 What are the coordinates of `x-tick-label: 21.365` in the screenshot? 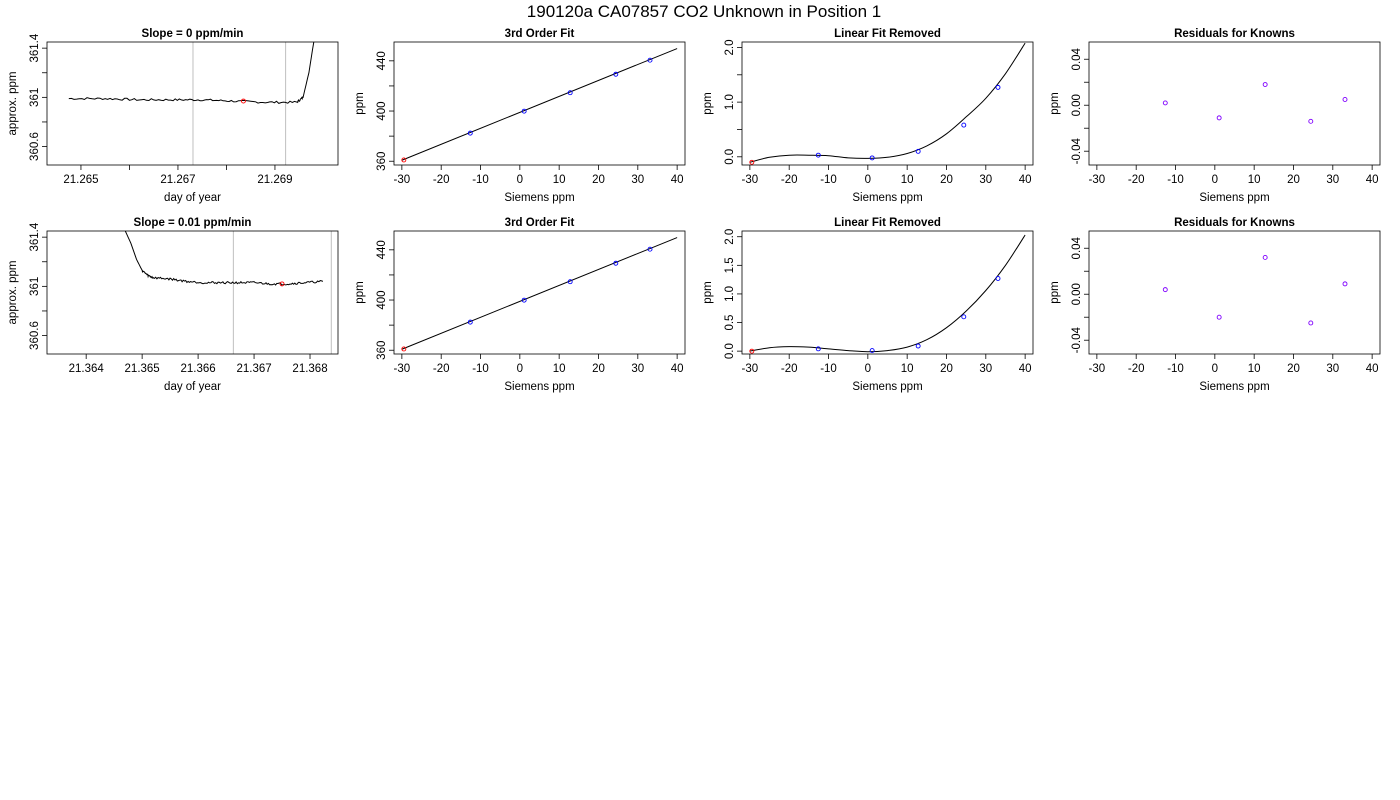 It's located at (142, 369).